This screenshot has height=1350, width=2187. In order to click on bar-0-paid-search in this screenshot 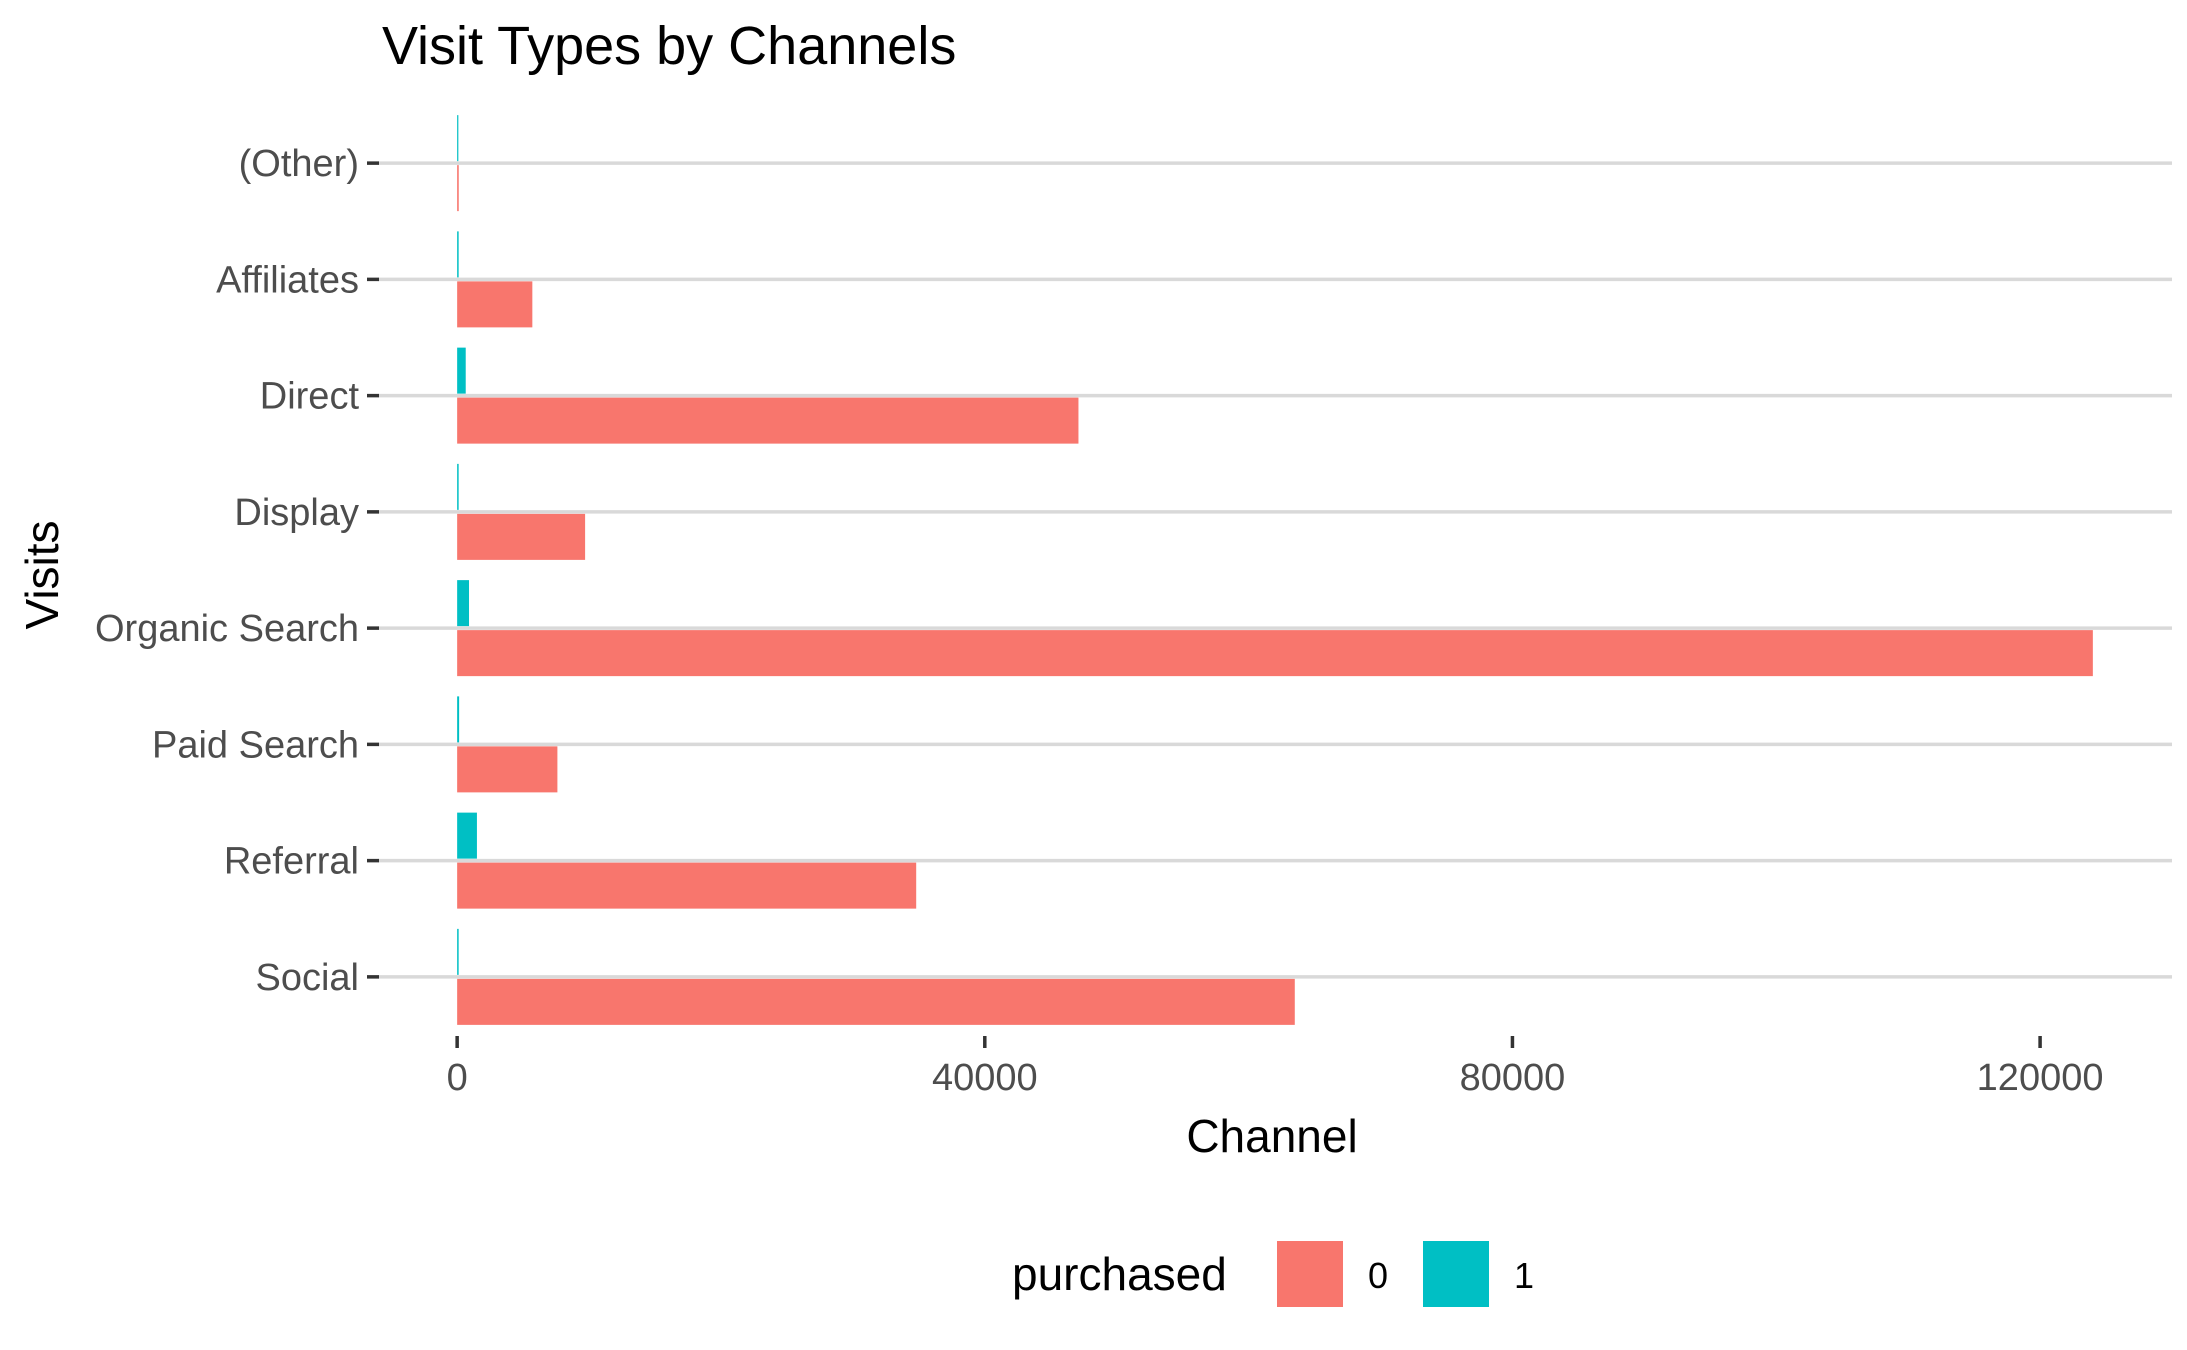, I will do `click(507, 769)`.